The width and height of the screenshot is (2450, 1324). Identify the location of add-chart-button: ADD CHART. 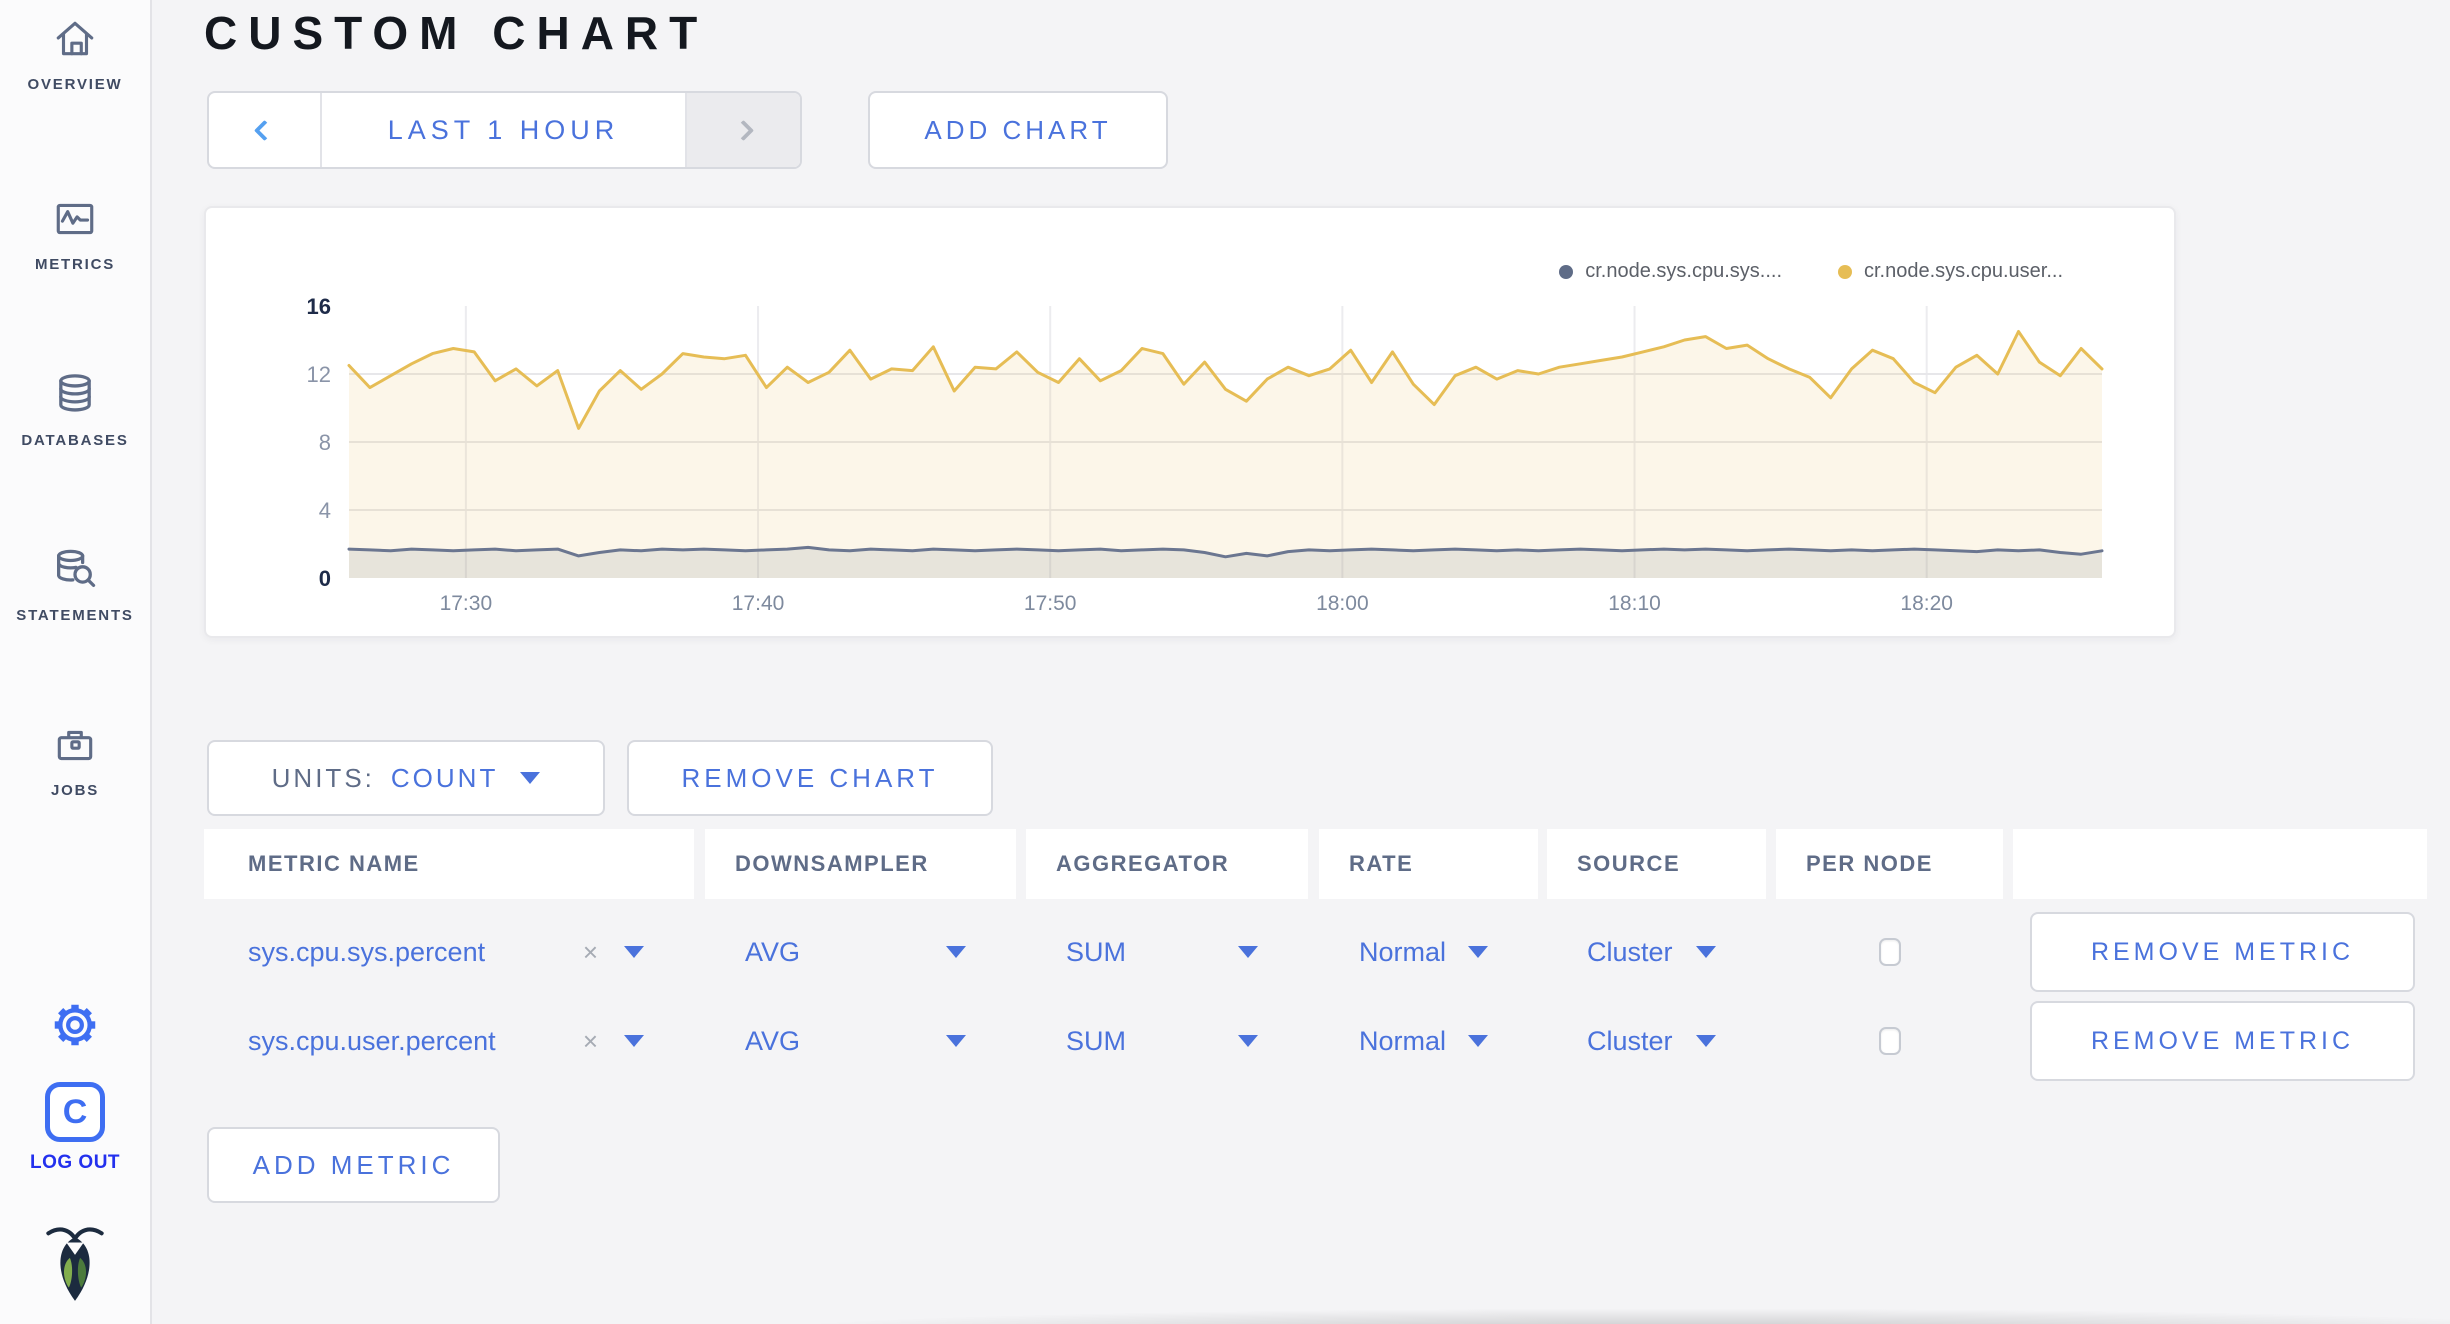
(1018, 130).